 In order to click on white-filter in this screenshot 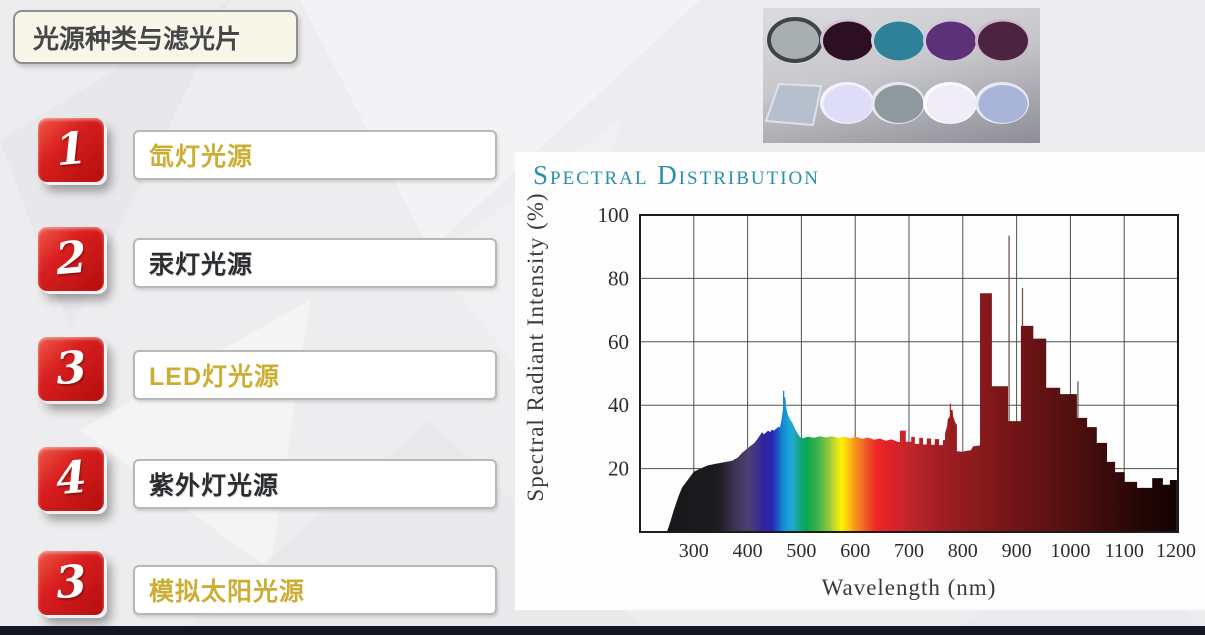, I will do `click(951, 104)`.